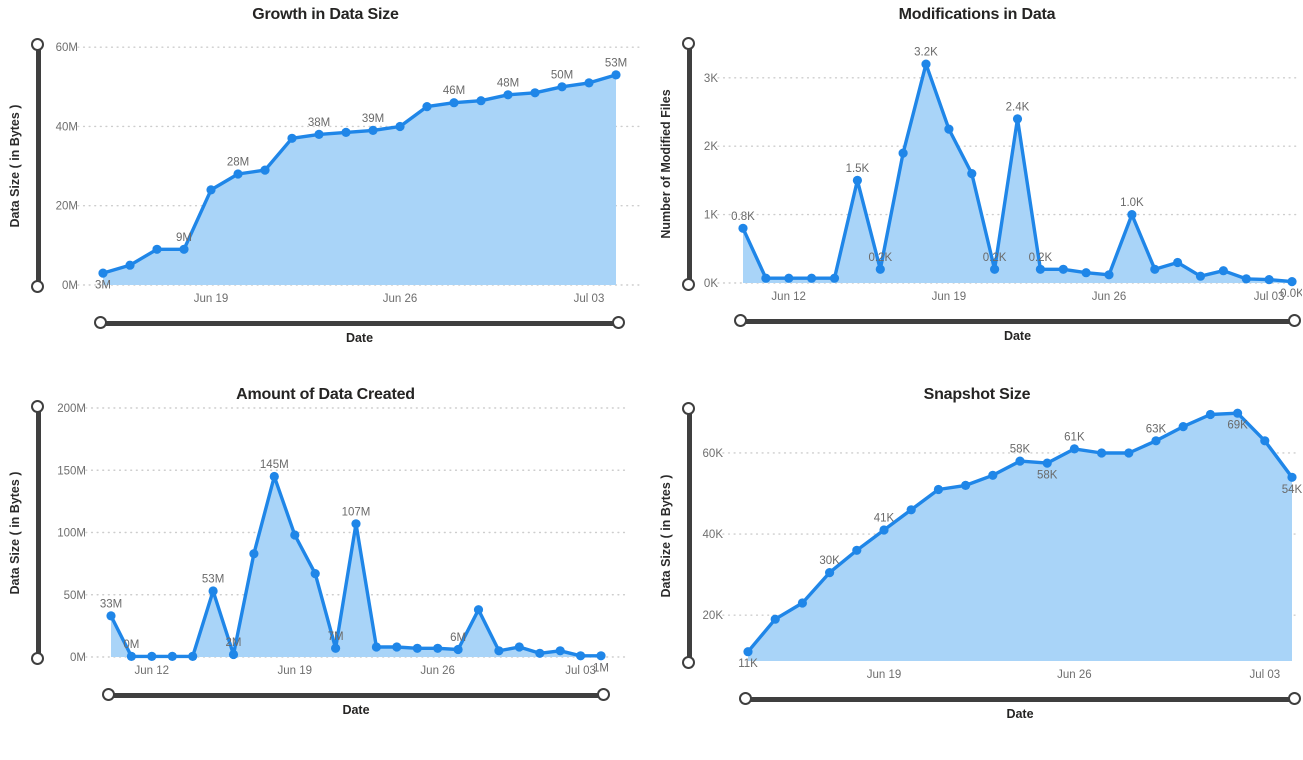 The height and width of the screenshot is (760, 1303). What do you see at coordinates (1294, 698) in the screenshot?
I see `slider-handle-right` at bounding box center [1294, 698].